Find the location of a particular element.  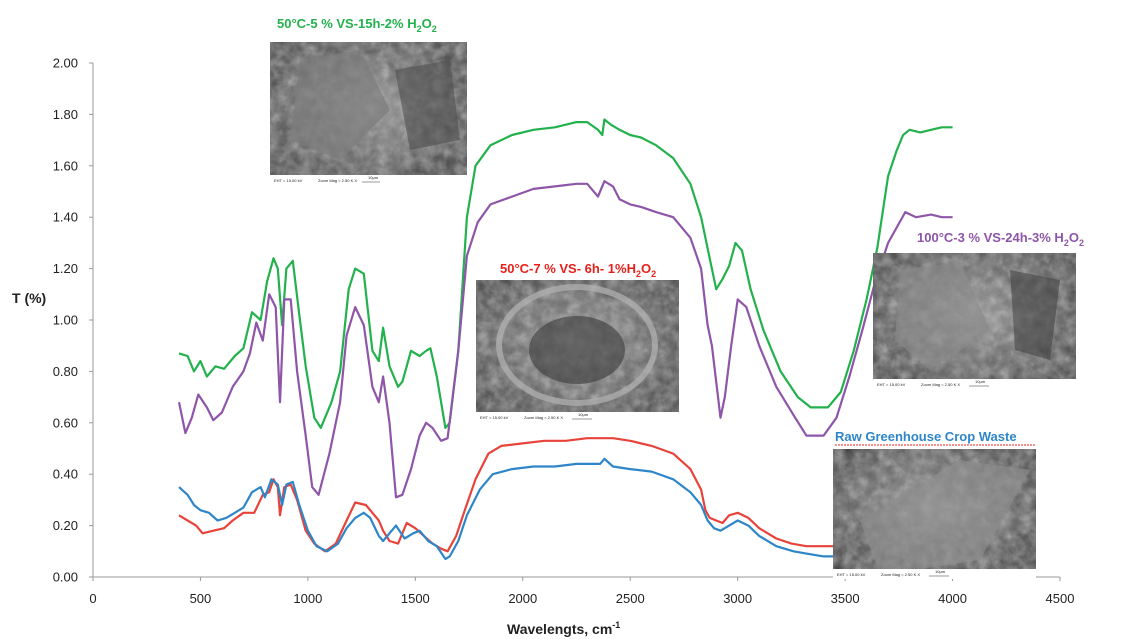

y-tick-label: 0.80 is located at coordinates (65, 371).